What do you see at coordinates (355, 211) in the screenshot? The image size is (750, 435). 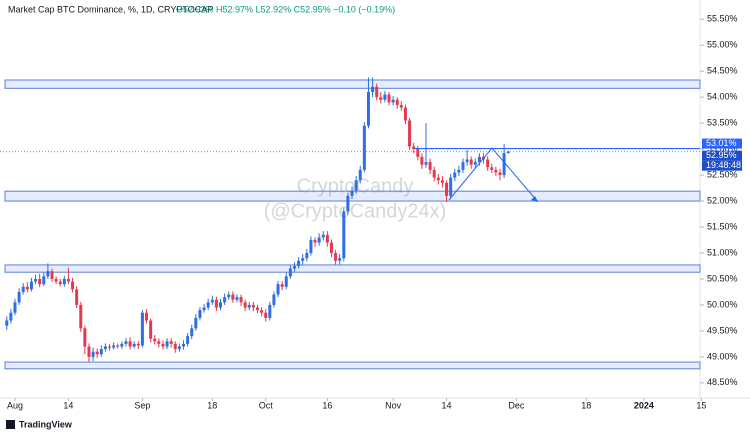 I see `watermark: (@CryptoCandy24x)` at bounding box center [355, 211].